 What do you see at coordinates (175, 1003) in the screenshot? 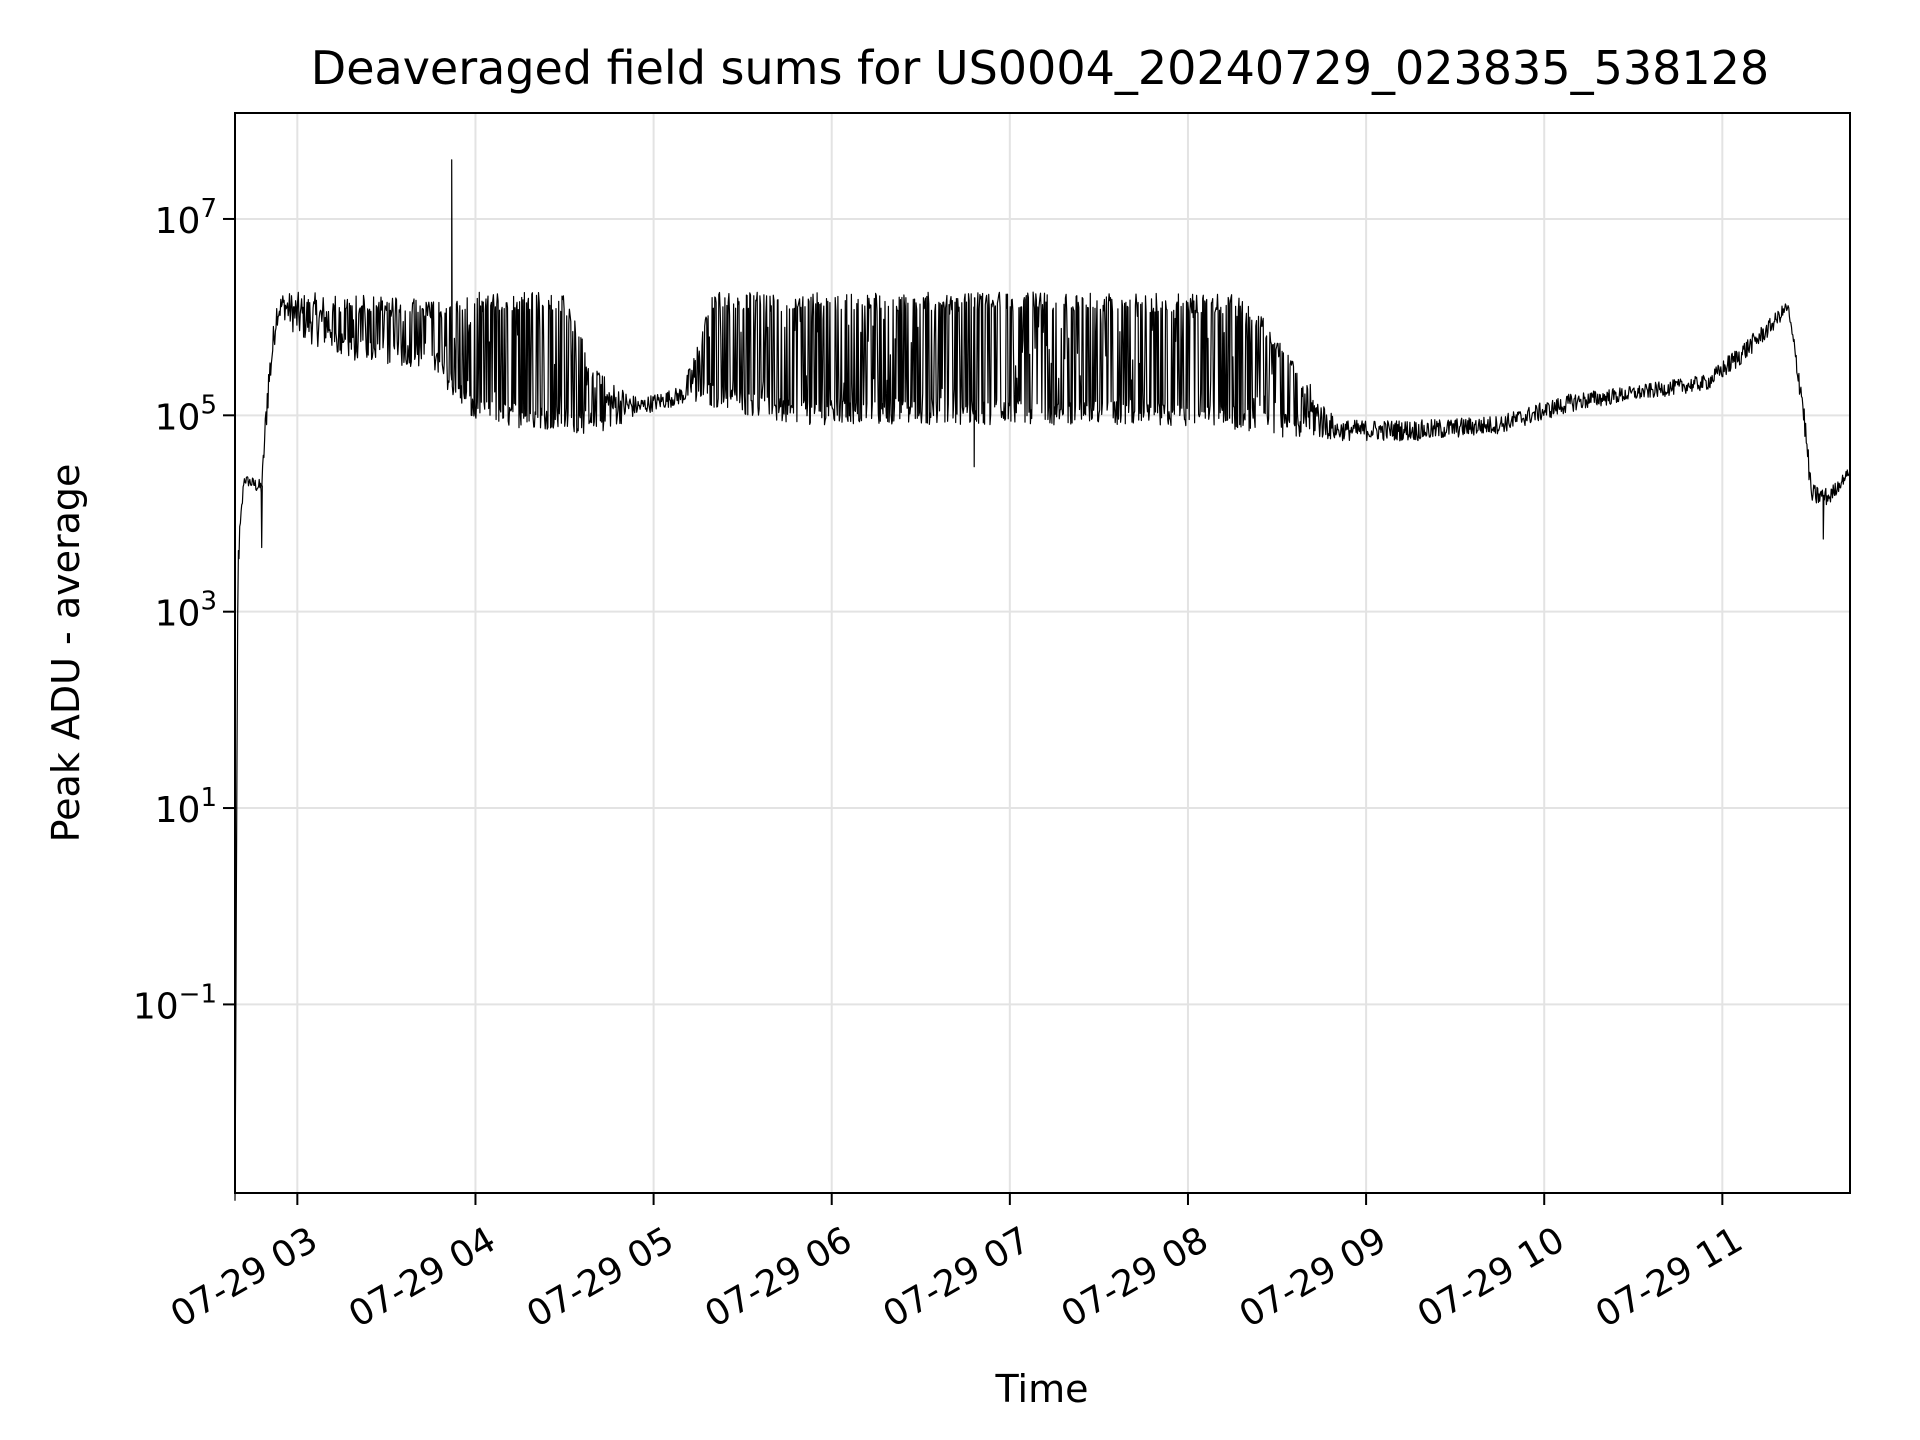
I see `y-tick-label: 10⁻¹` at bounding box center [175, 1003].